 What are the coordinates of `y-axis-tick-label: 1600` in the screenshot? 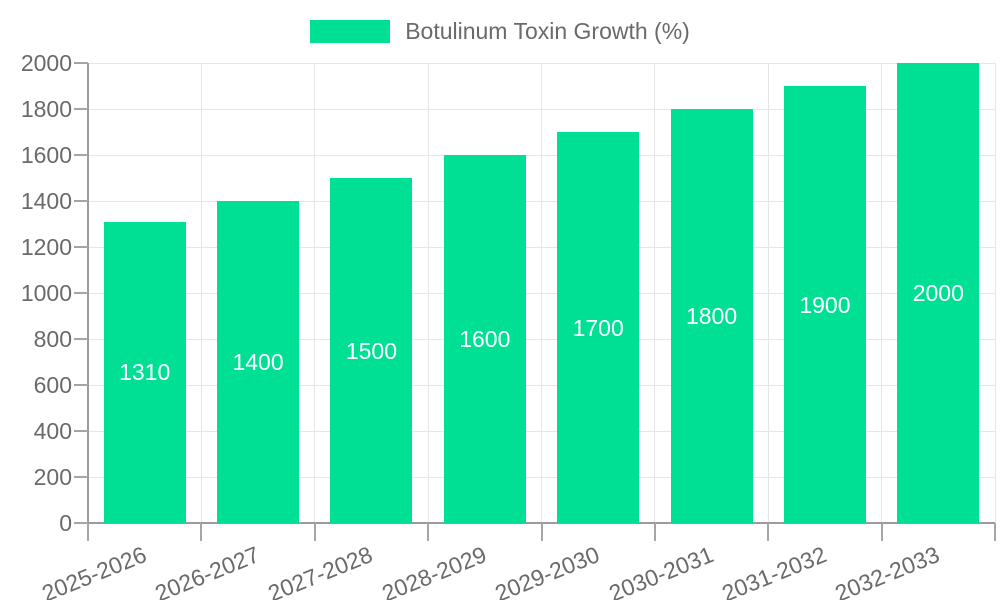 It's located at (46, 154).